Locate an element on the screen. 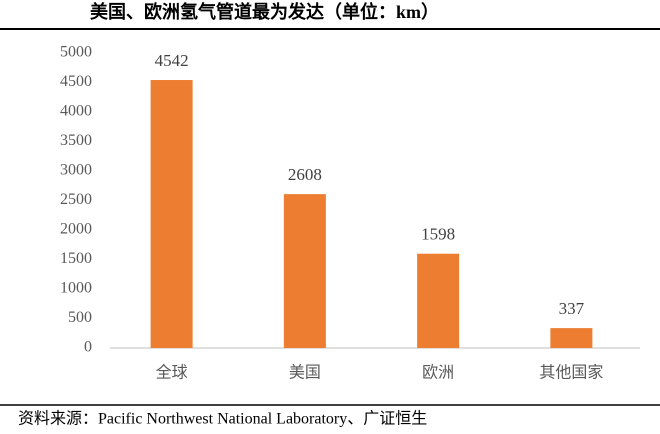 The width and height of the screenshot is (660, 434). value-label: 337 is located at coordinates (572, 308).